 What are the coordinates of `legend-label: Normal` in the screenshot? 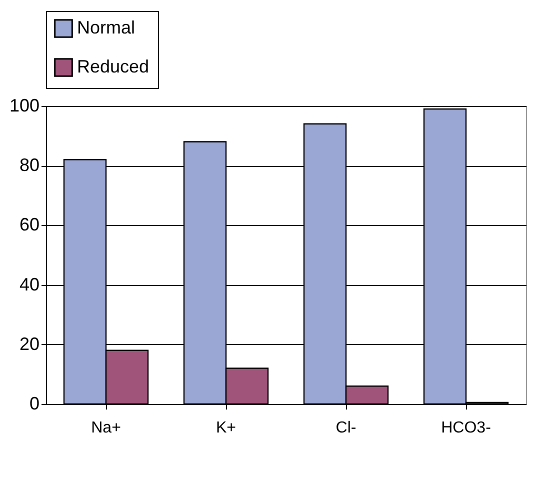 It's located at (106, 28).